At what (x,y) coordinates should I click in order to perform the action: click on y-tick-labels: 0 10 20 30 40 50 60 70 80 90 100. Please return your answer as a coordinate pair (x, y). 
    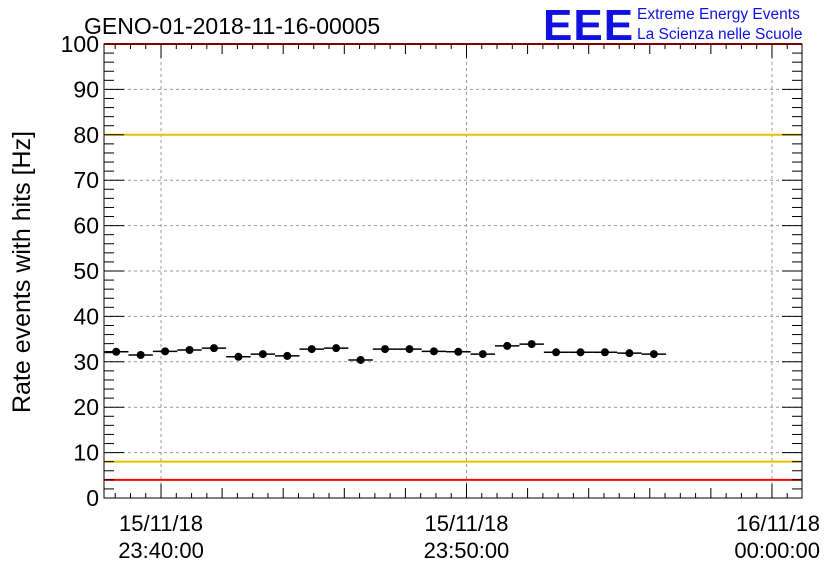
    Looking at the image, I should click on (80, 271).